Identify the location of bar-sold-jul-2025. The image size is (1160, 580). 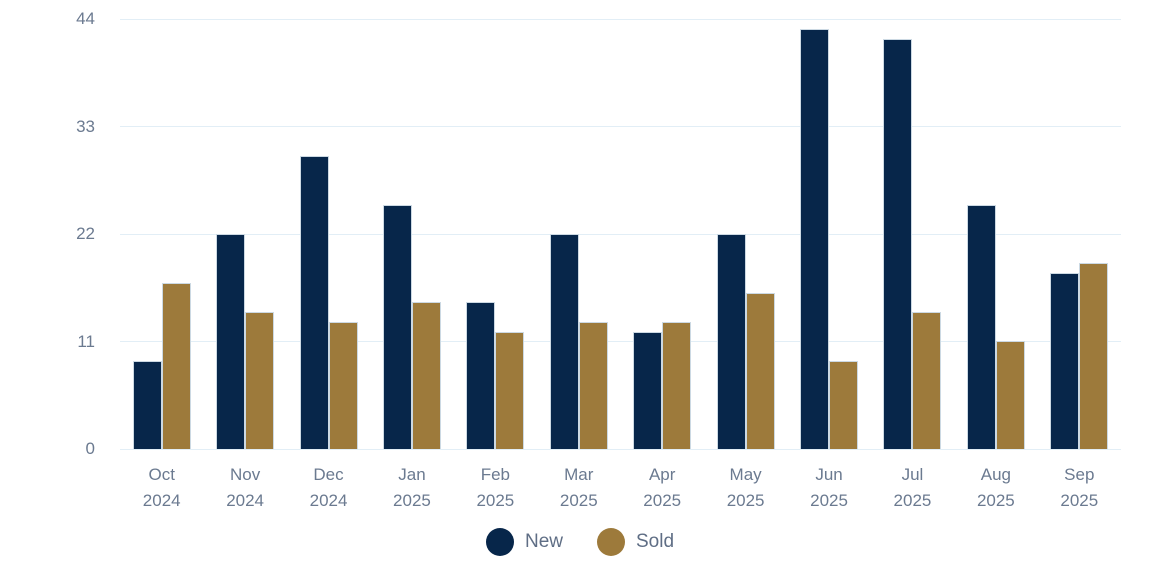
(926, 380).